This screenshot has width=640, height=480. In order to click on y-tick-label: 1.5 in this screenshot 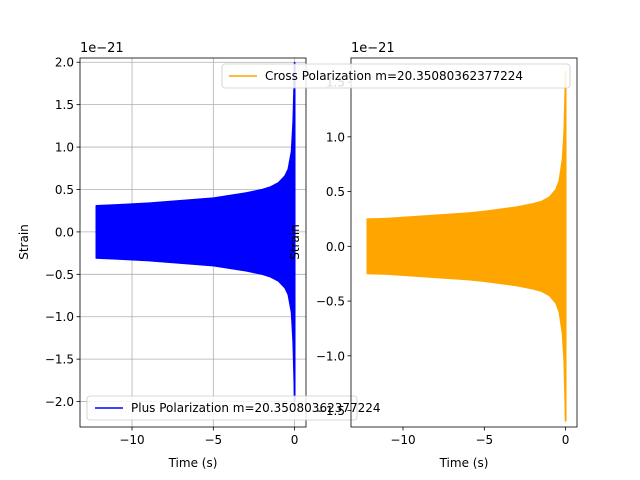, I will do `click(64, 105)`.